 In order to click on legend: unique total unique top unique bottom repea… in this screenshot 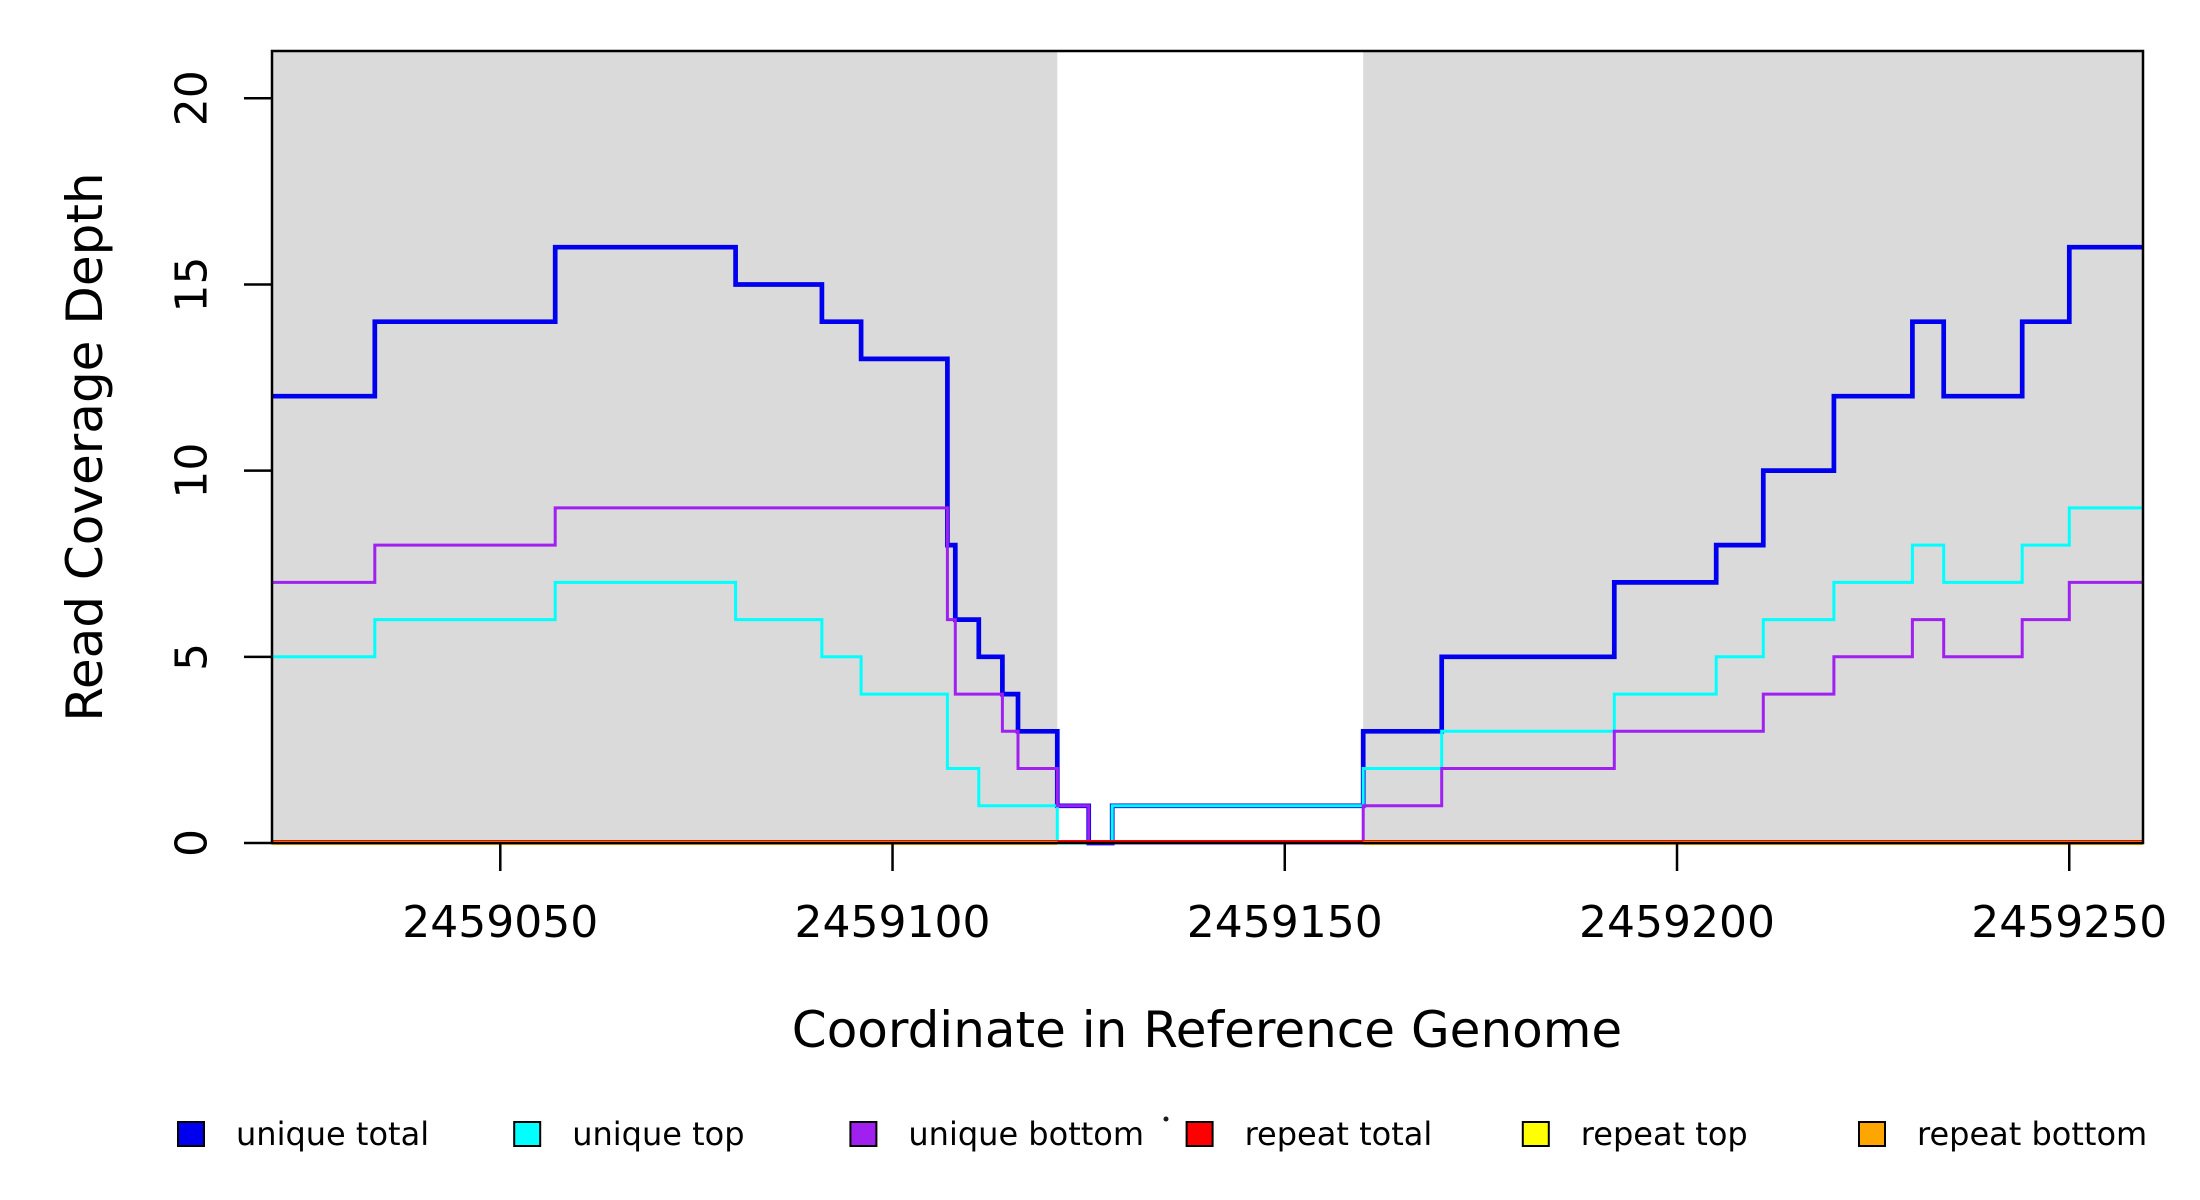, I will do `click(1162, 1134)`.